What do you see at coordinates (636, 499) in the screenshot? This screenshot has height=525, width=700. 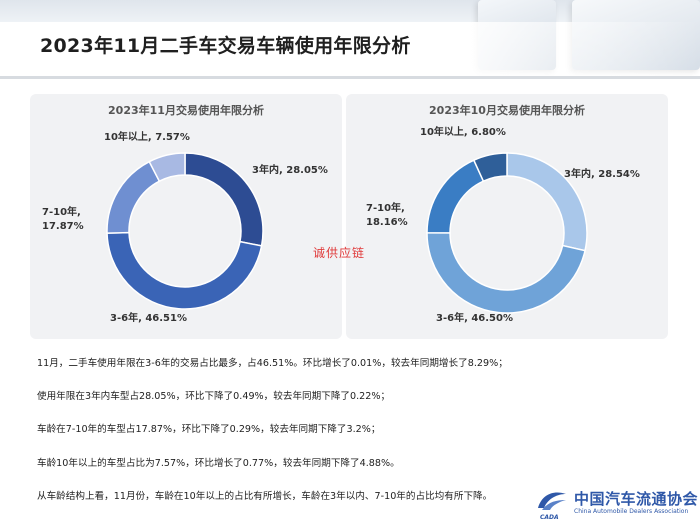 I see `logo-name-cn: 中国汽车流通协会` at bounding box center [636, 499].